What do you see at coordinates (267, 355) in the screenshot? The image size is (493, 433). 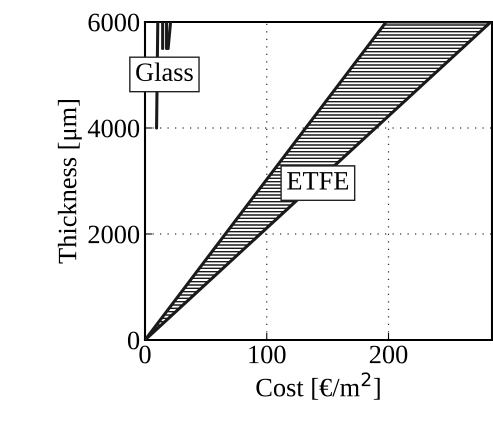 I see `x-tick-label: 100` at bounding box center [267, 355].